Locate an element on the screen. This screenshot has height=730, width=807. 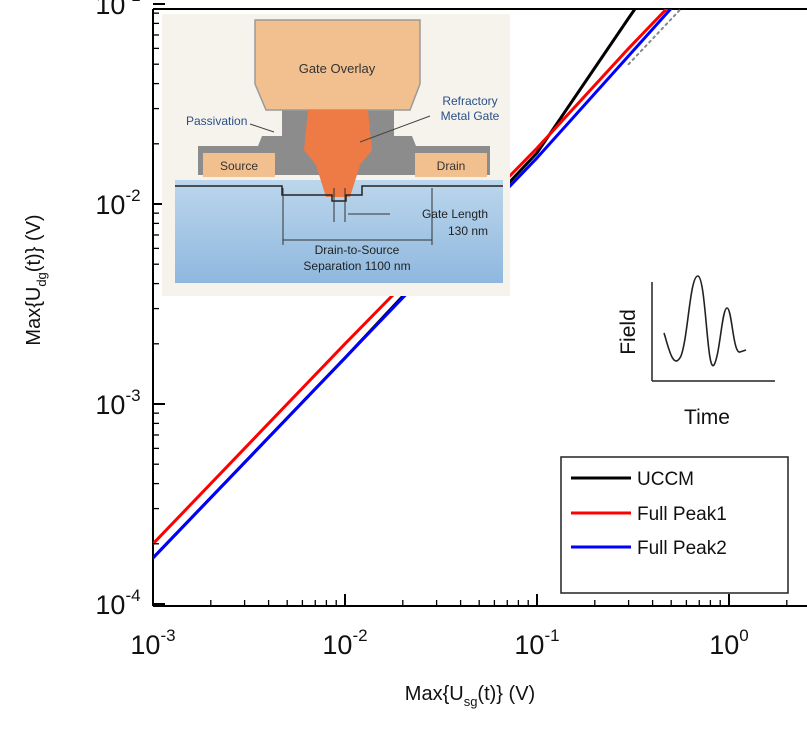
drain-pad is located at coordinates (451, 165).